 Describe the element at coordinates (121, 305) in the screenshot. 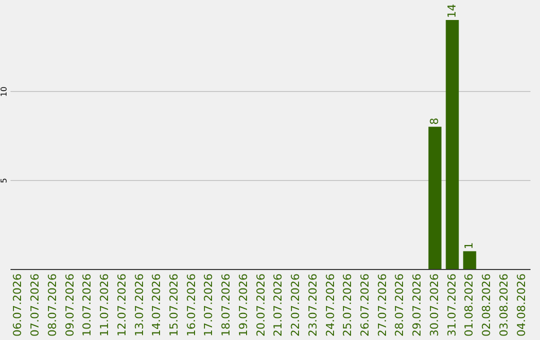

I see `x-tick-label: 12.07.2026` at that location.